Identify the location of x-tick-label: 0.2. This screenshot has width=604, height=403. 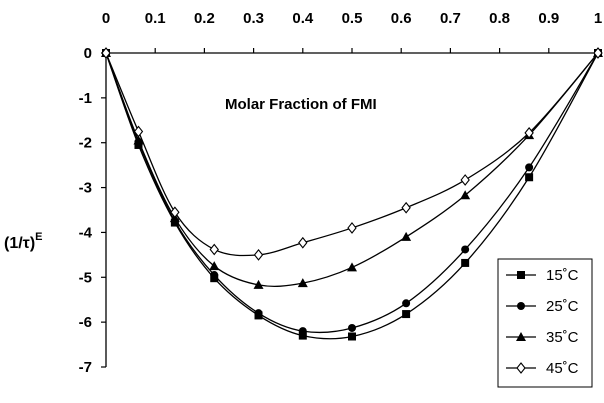
(204, 18).